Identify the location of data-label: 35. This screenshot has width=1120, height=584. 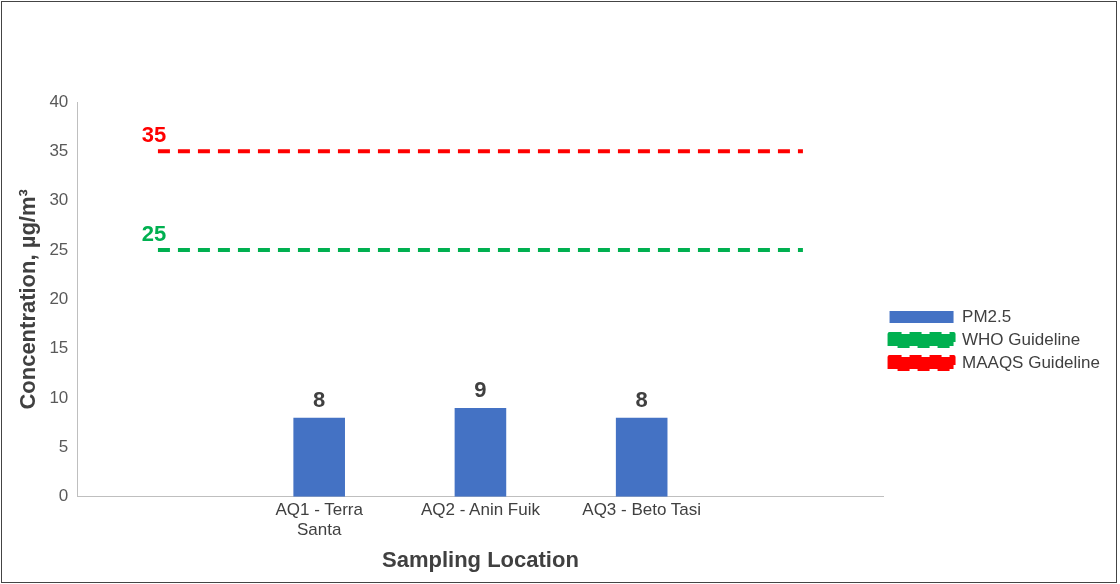
(154, 135).